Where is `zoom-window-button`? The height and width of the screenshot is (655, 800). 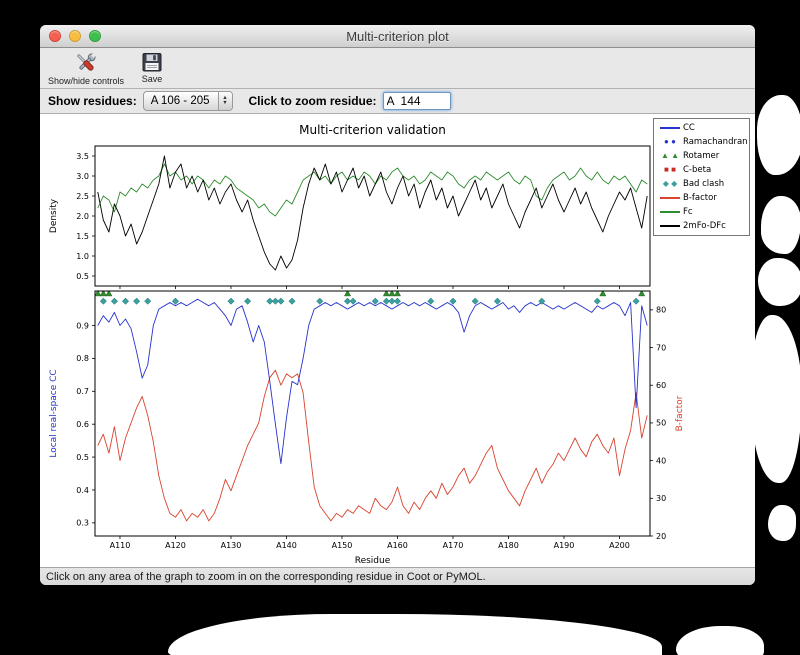
zoom-window-button is located at coordinates (95, 36).